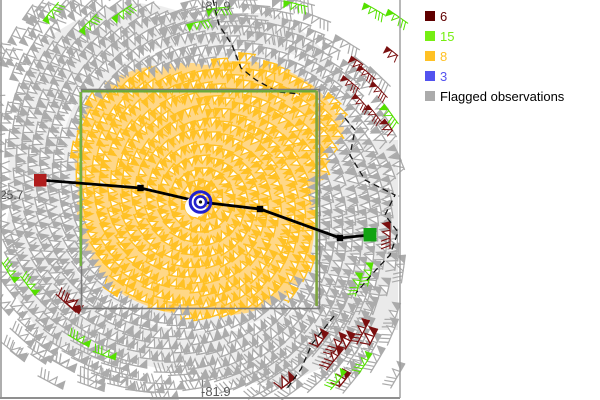  I want to click on svg-text: Flagged observations, so click(502, 96).